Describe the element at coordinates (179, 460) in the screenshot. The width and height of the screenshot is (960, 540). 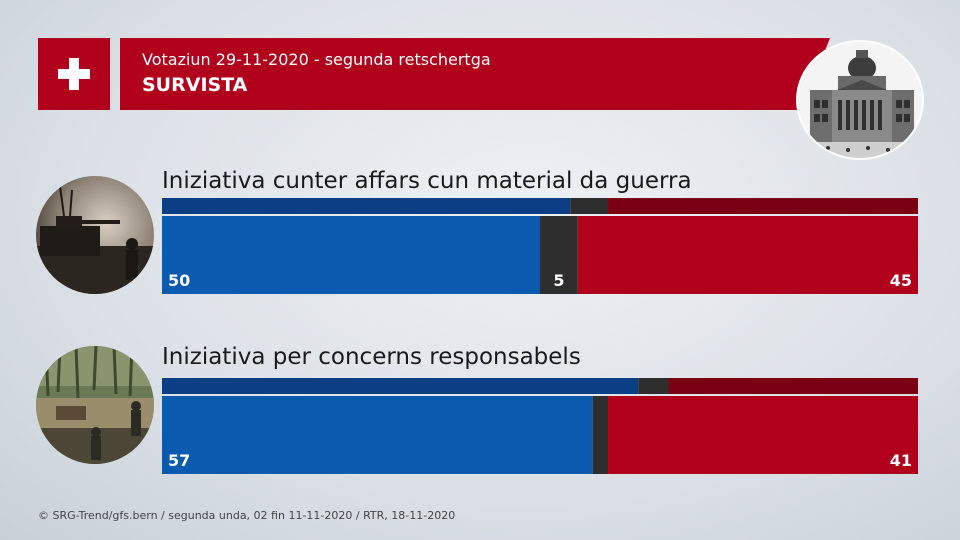
I see `yes-value-label: 57` at that location.